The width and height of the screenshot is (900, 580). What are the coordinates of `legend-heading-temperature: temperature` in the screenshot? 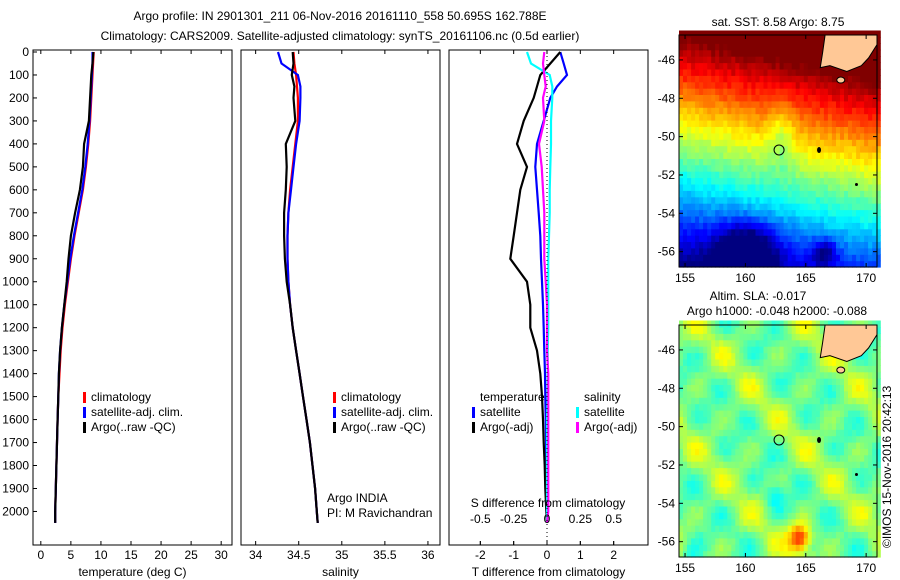 It's located at (512, 397).